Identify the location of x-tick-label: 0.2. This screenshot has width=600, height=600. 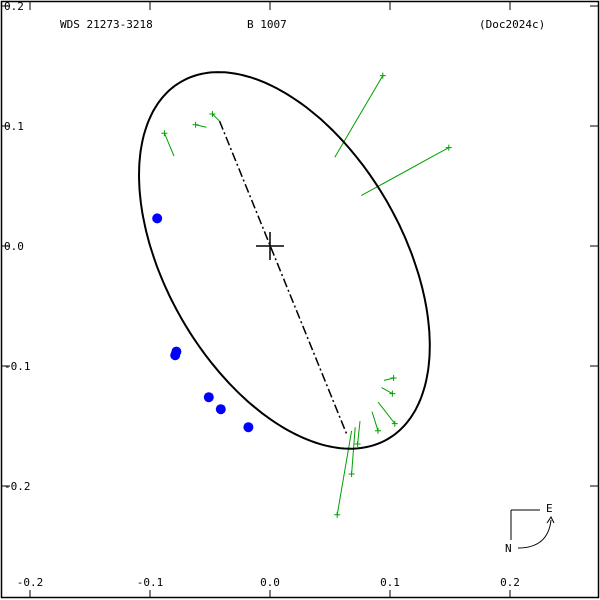
(510, 582).